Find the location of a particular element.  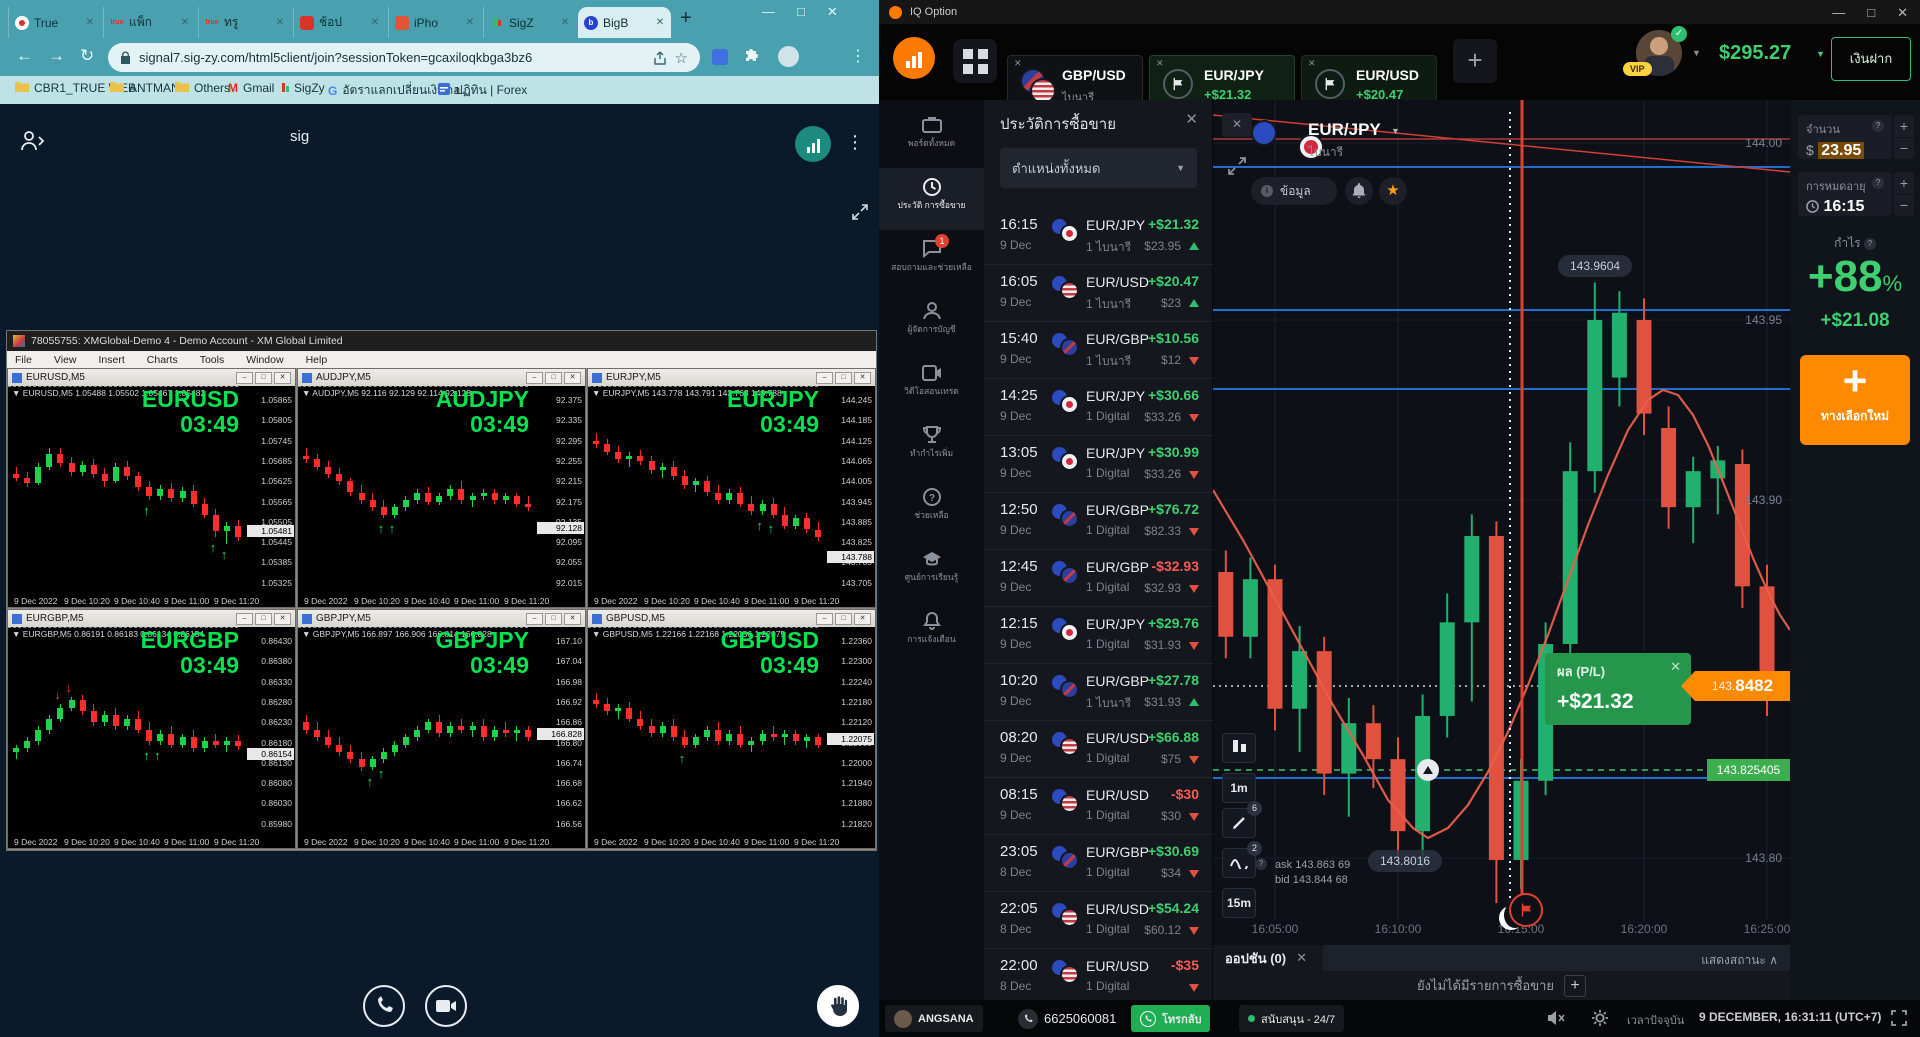

expand-icon is located at coordinates (1899, 1018).